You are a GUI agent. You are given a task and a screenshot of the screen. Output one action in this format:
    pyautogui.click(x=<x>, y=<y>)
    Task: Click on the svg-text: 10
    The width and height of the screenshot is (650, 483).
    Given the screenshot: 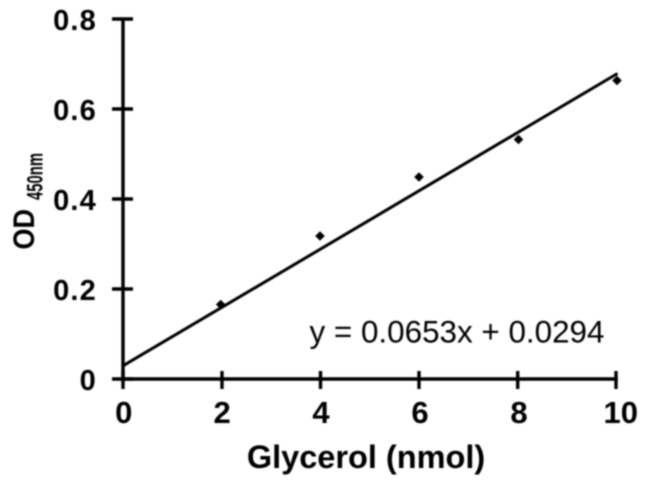 What is the action you would take?
    pyautogui.click(x=620, y=412)
    